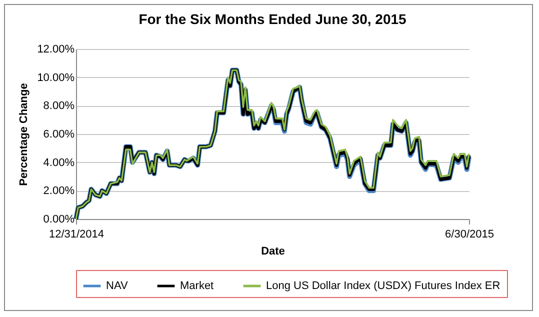 This screenshot has width=539, height=317. What do you see at coordinates (76, 234) in the screenshot?
I see `x-tick-label: 12/31/2014` at bounding box center [76, 234].